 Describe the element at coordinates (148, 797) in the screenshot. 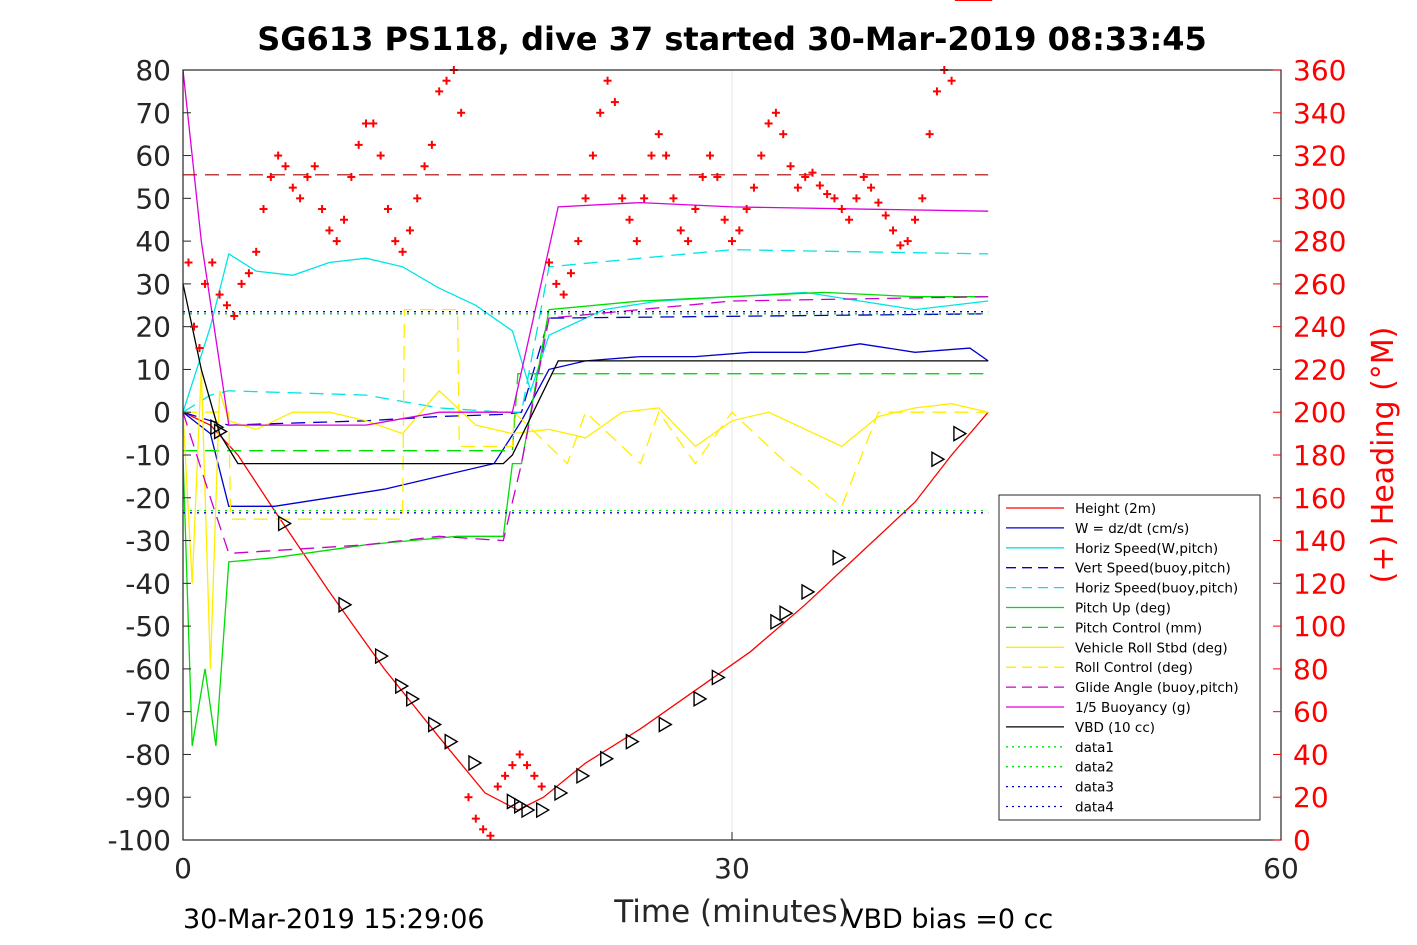

I see `left-tick-label: -90` at that location.